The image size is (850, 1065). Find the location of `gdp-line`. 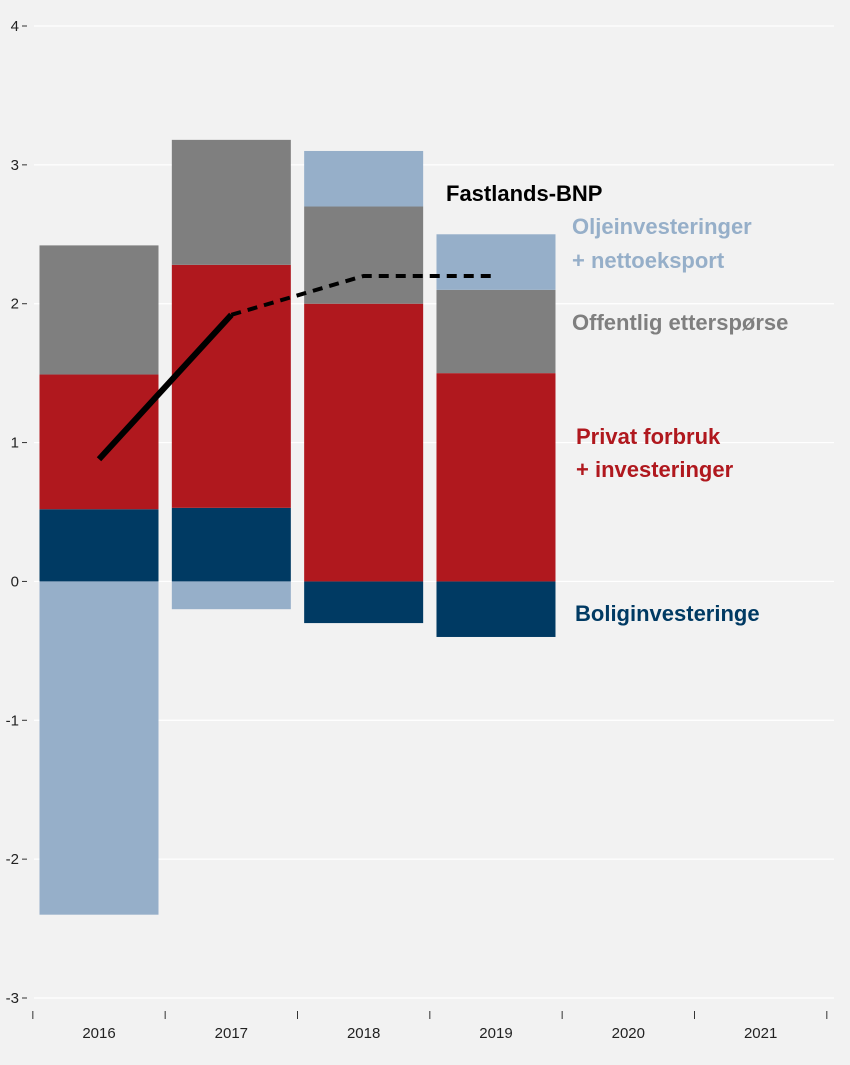

gdp-line is located at coordinates (296, 367).